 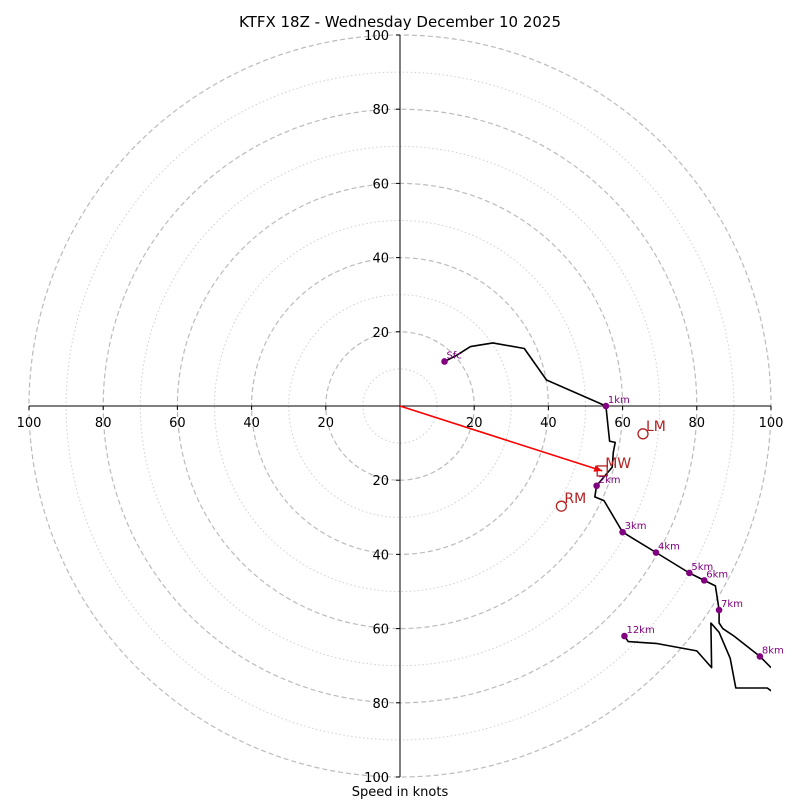 I want to click on height-marker-4km, so click(x=656, y=552).